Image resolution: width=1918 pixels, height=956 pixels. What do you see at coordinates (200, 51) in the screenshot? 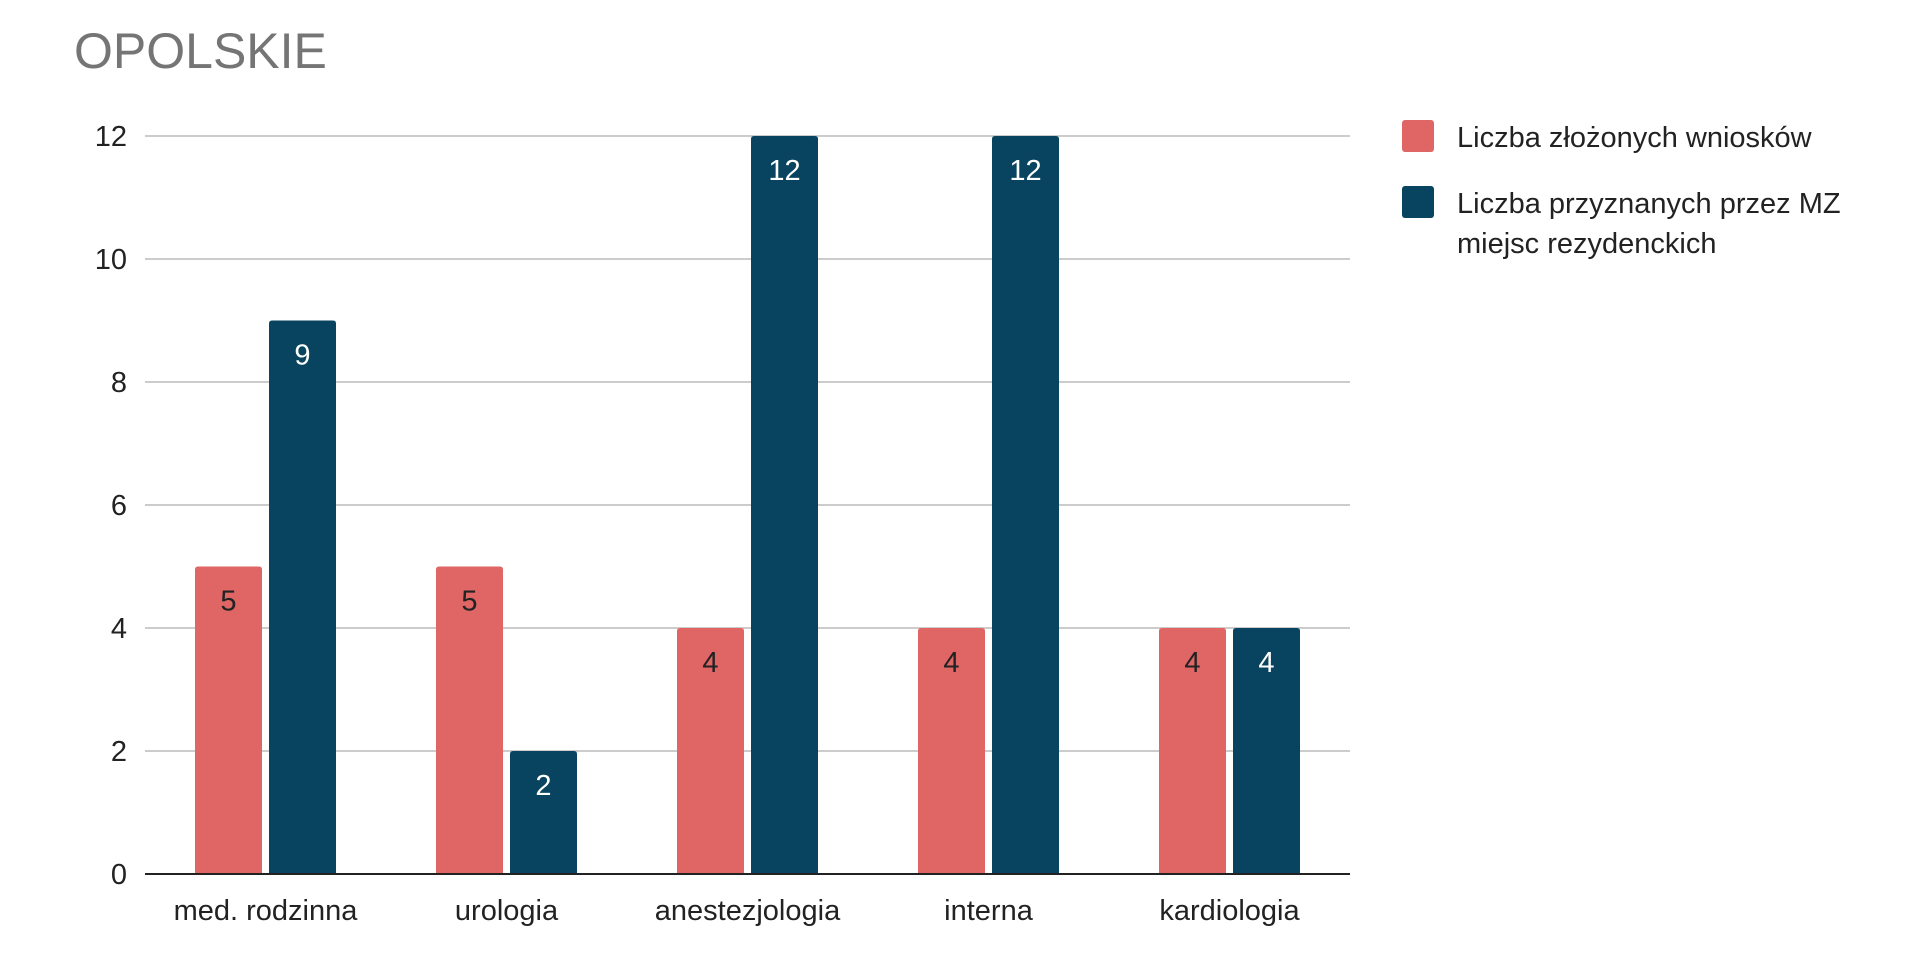
I see `chart-title: OPOLSKIE` at bounding box center [200, 51].